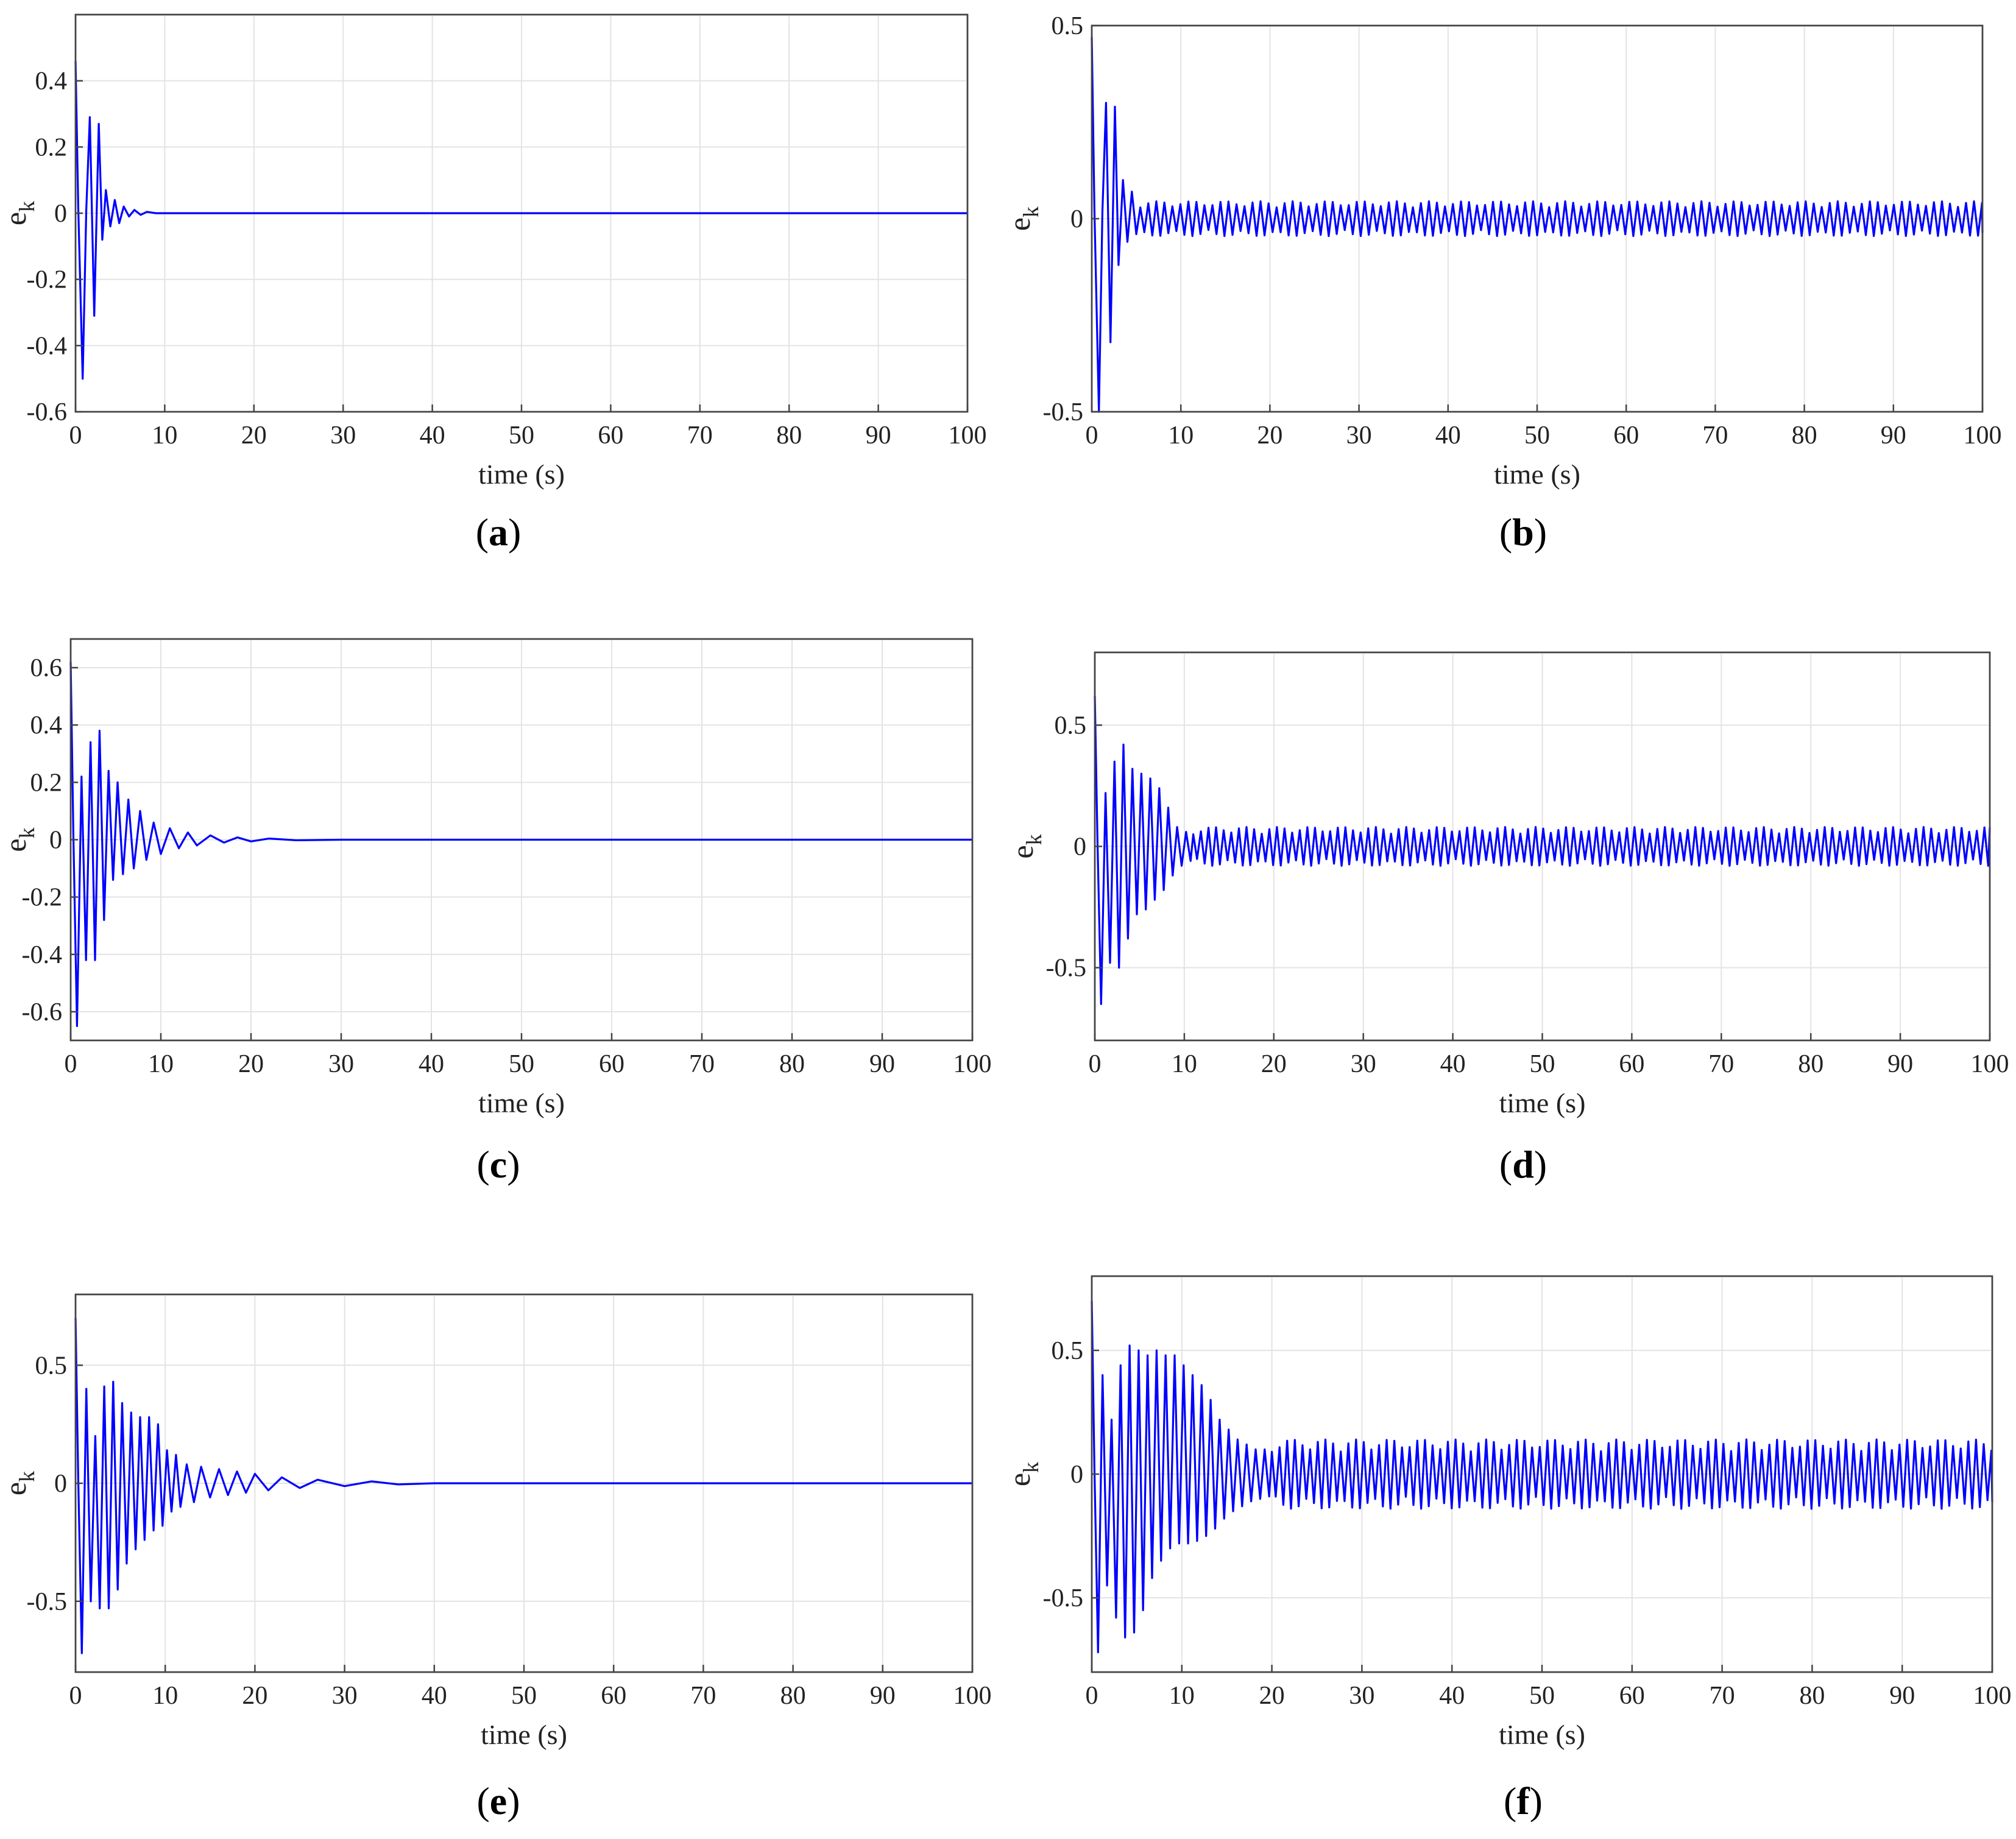 The image size is (2016, 1839). Describe the element at coordinates (1523, 532) in the screenshot. I see `panel-label: (b)` at that location.